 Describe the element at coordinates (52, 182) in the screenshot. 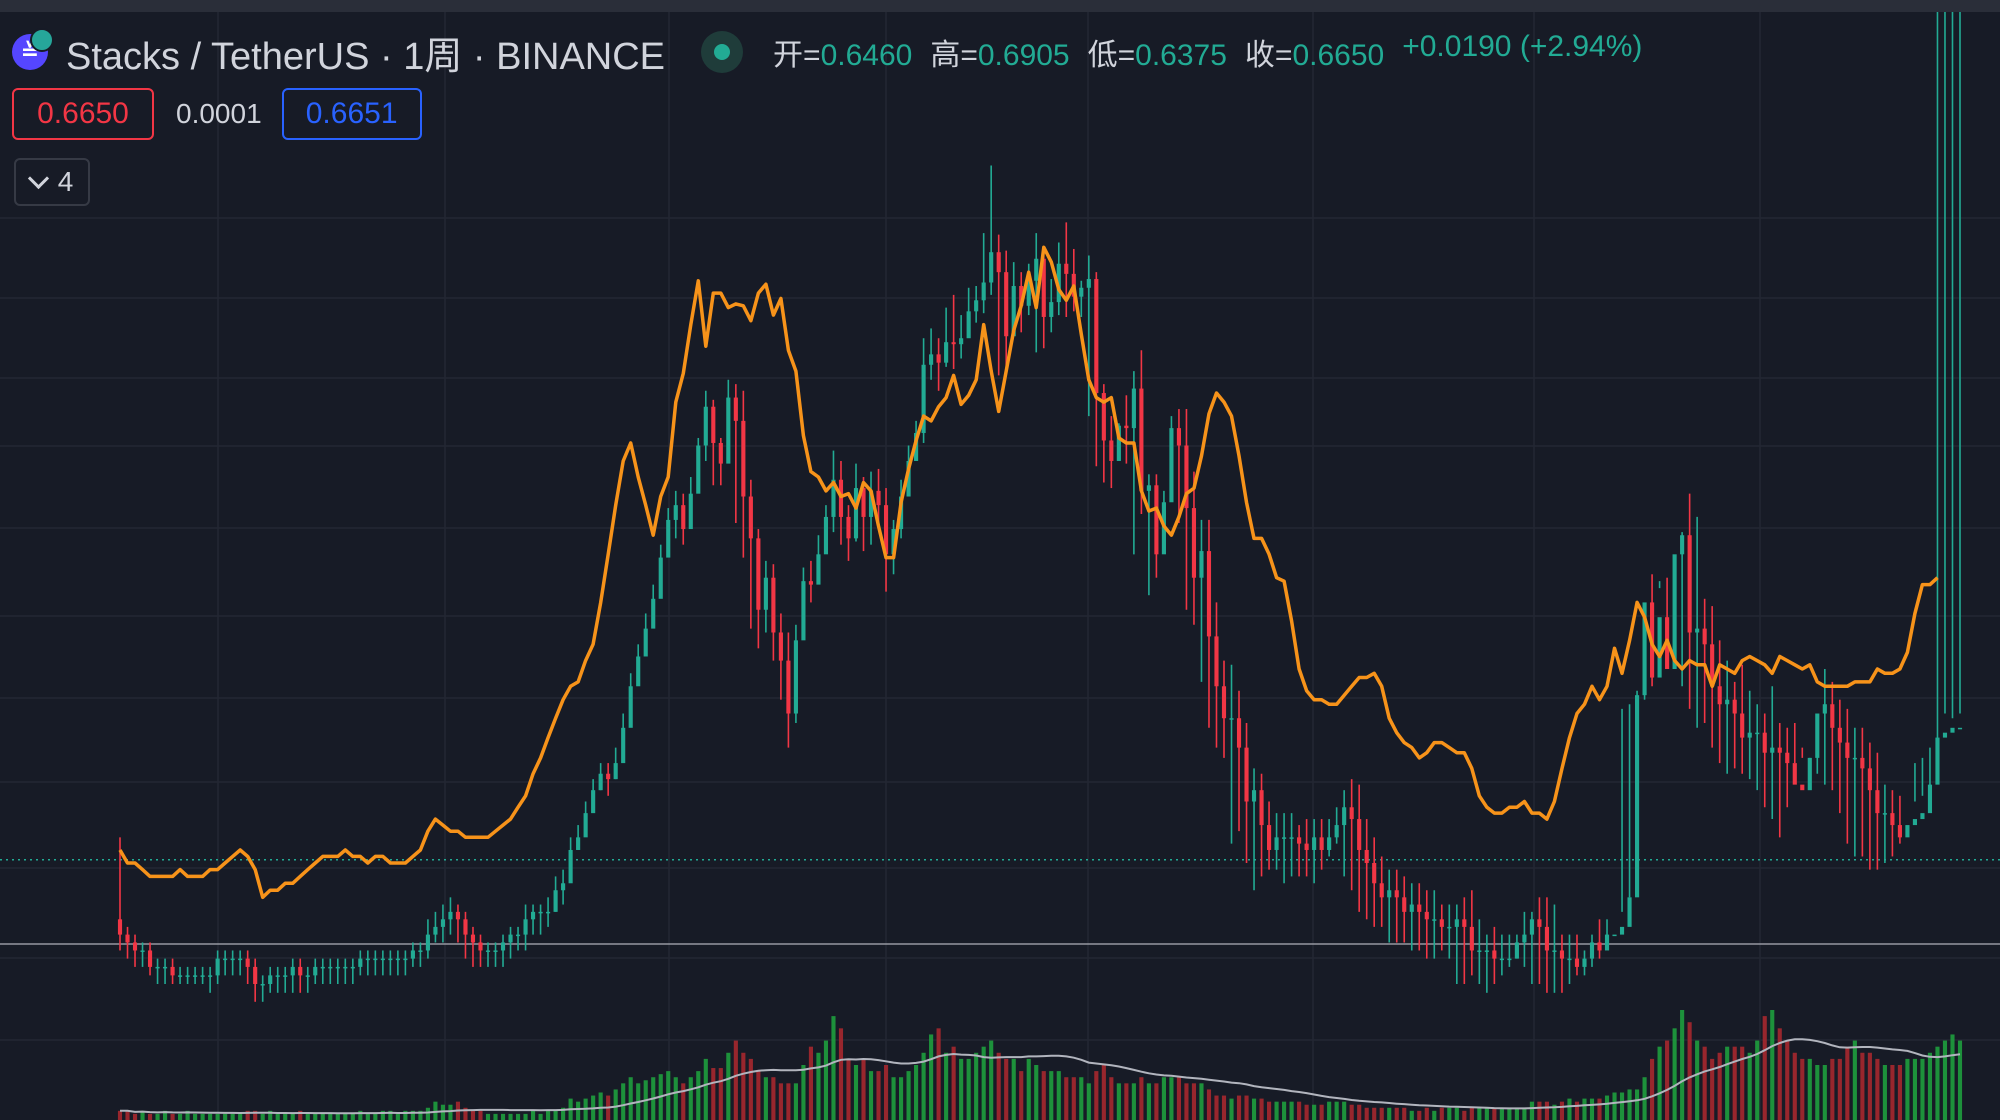

I see `indicators-toggle-button: 4` at that location.